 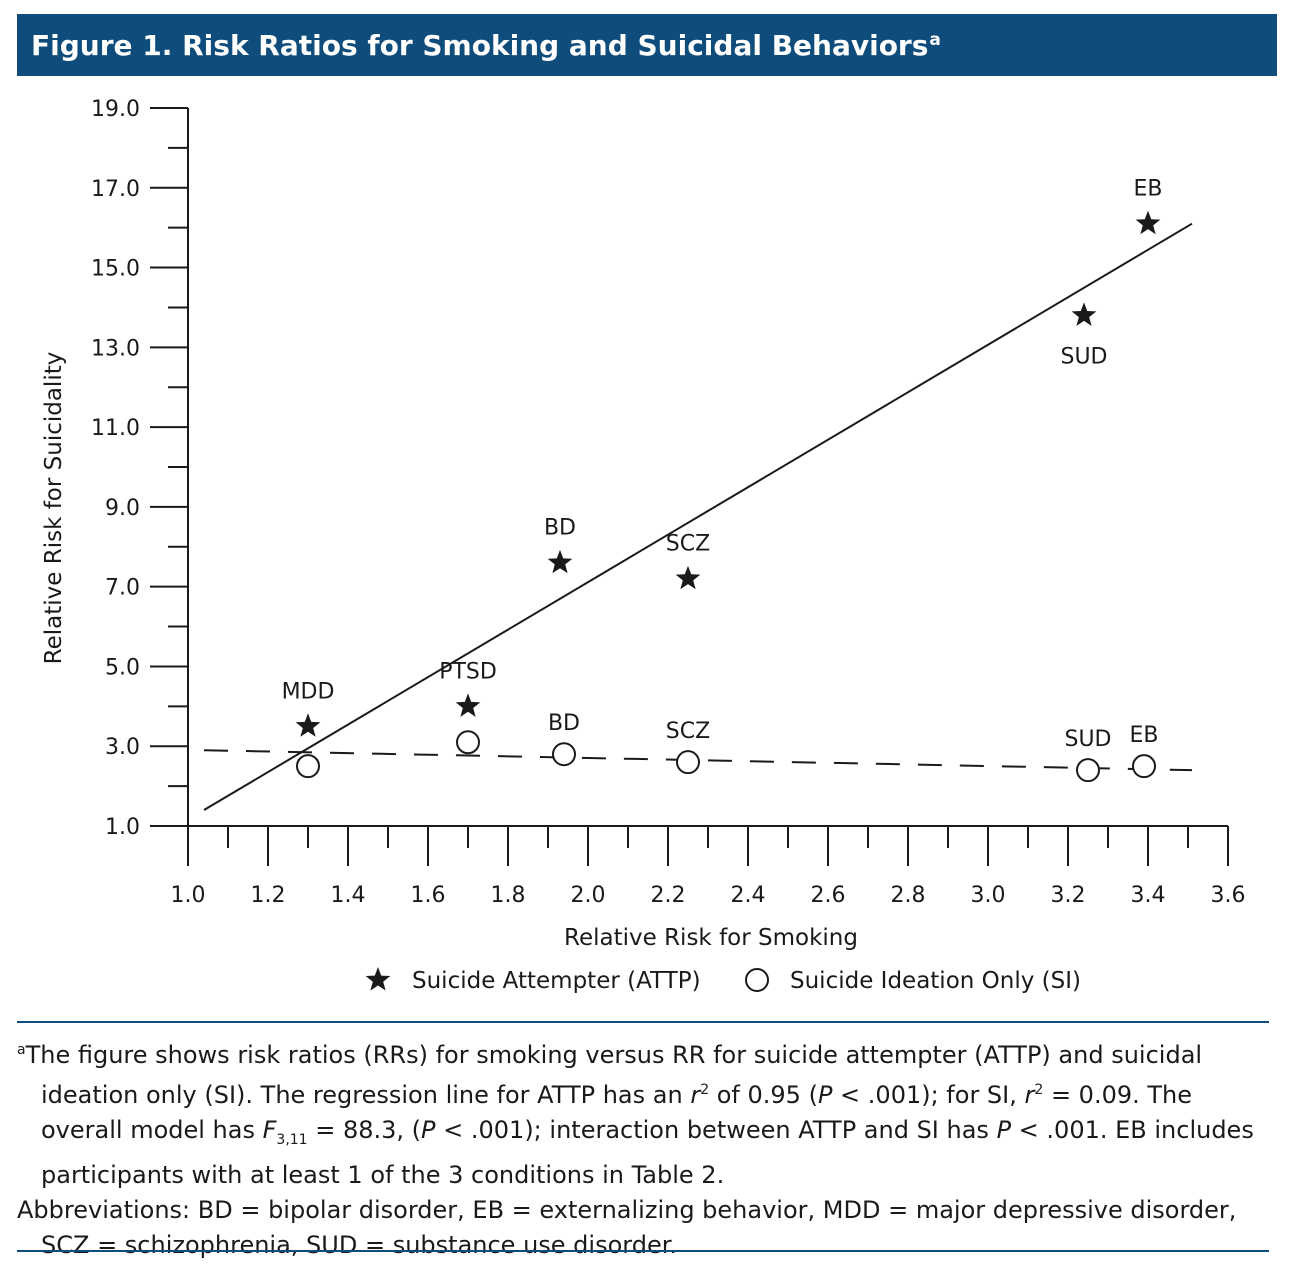 What do you see at coordinates (908, 895) in the screenshot?
I see `x-tick-label: 2.8` at bounding box center [908, 895].